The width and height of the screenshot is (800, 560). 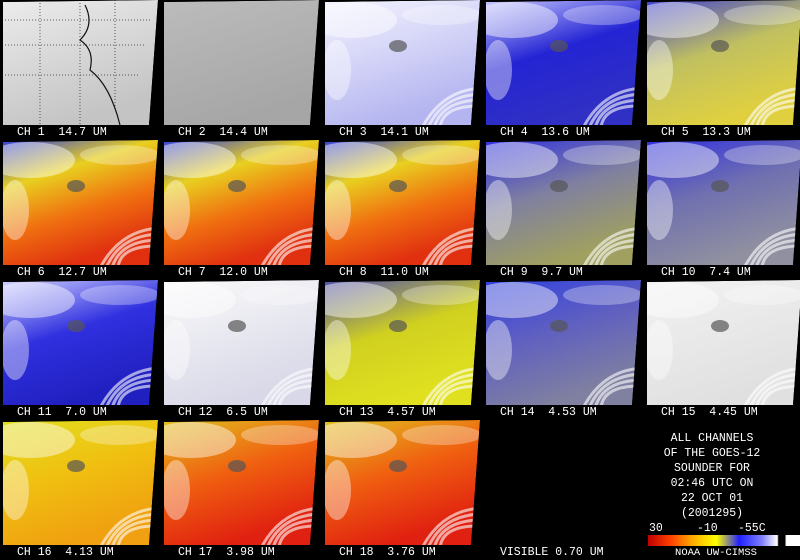 I want to click on channel-label: CH 15 4.45 UM, so click(x=709, y=412).